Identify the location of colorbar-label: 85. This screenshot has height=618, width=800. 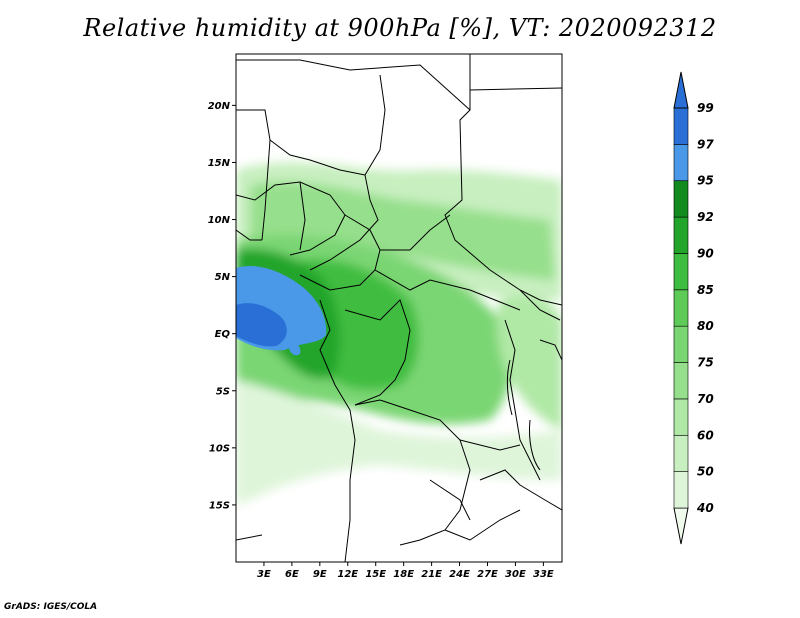
(705, 290).